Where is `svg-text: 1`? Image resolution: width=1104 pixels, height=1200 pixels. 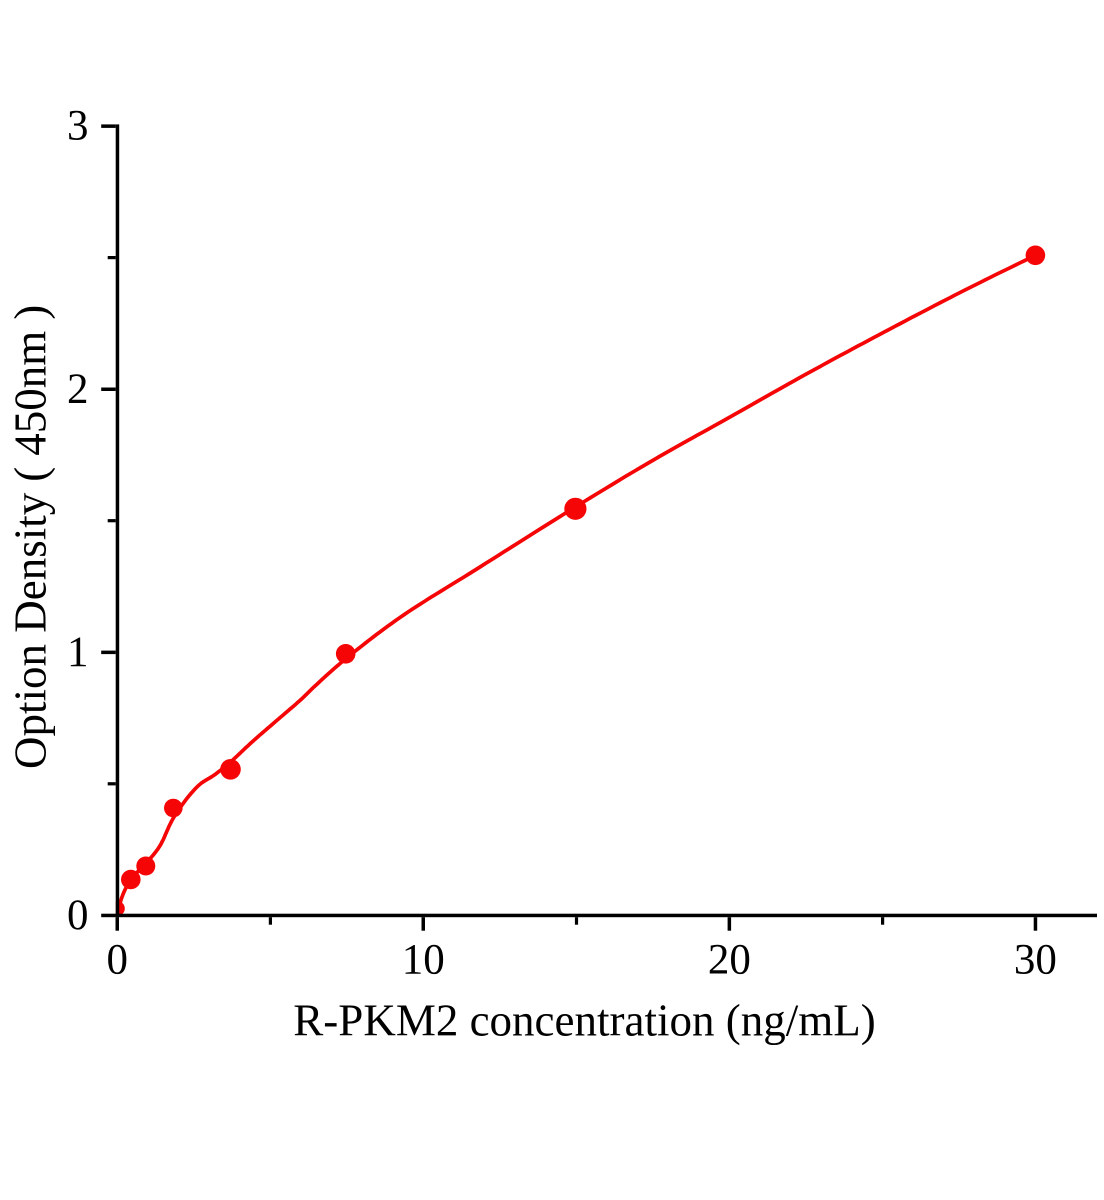 svg-text: 1 is located at coordinates (78, 652).